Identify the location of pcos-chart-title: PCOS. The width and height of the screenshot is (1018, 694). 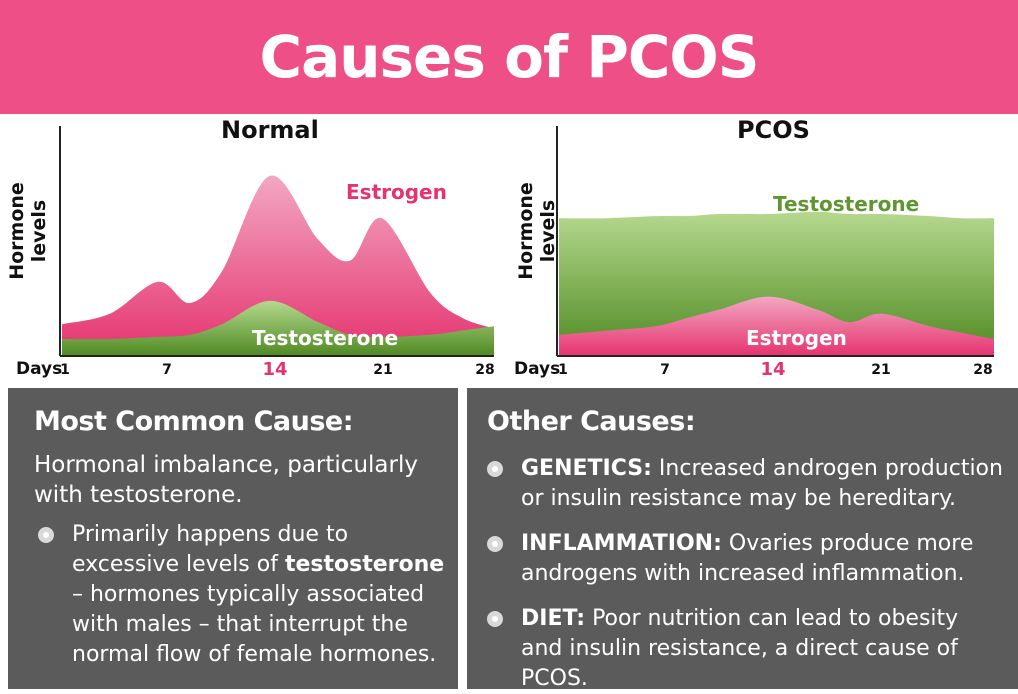
(773, 130).